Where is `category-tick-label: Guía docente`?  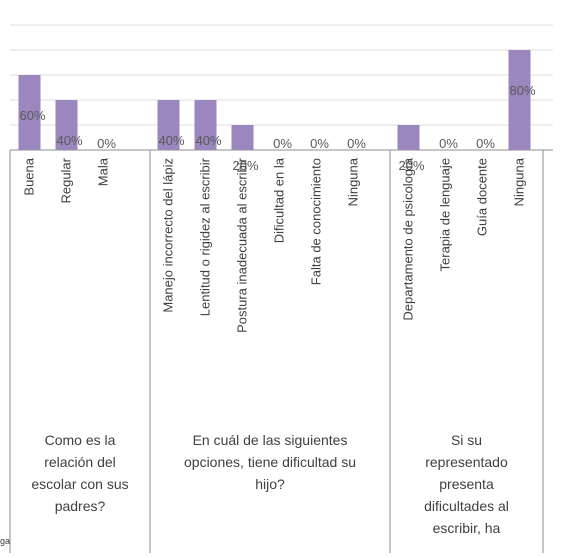
category-tick-label: Guía docente is located at coordinates (482, 197).